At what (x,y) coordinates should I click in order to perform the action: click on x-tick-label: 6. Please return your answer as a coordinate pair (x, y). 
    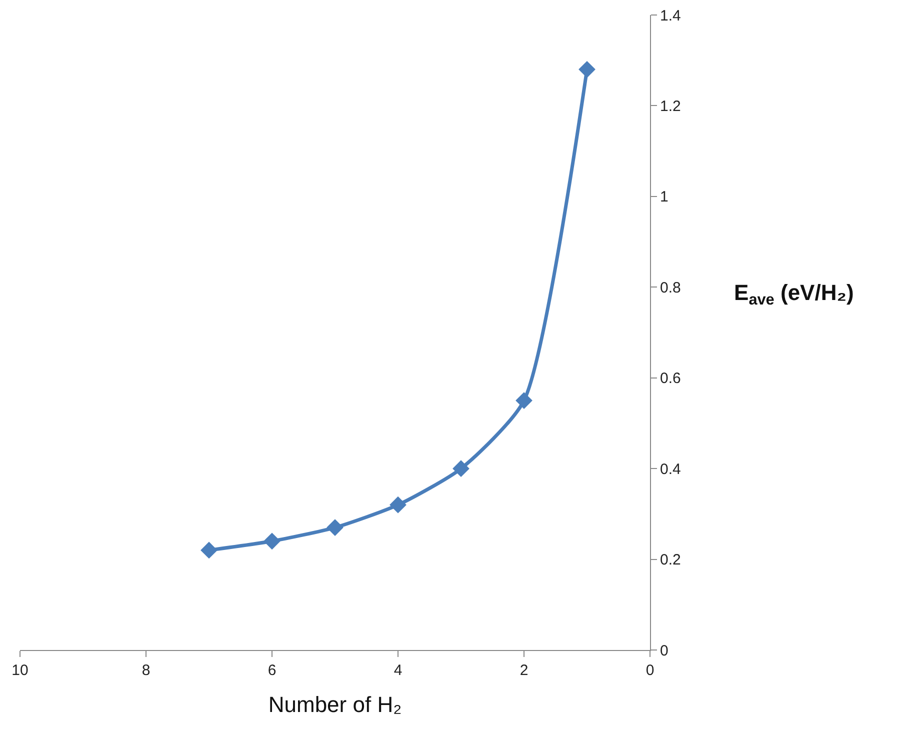
    Looking at the image, I should click on (272, 670).